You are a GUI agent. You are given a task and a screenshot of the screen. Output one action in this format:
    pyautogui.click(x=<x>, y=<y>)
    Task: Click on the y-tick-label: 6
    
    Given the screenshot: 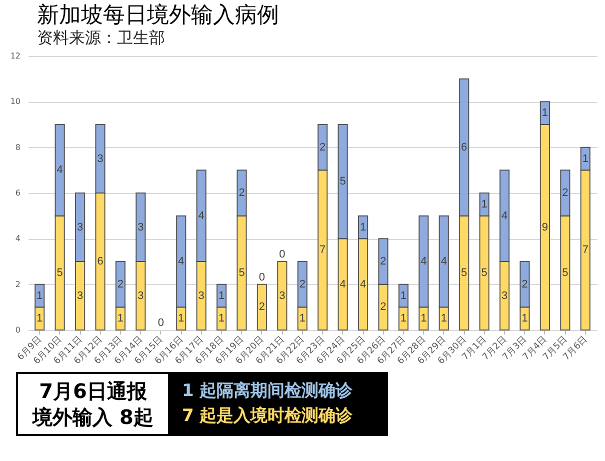 What is the action you would take?
    pyautogui.click(x=17, y=193)
    